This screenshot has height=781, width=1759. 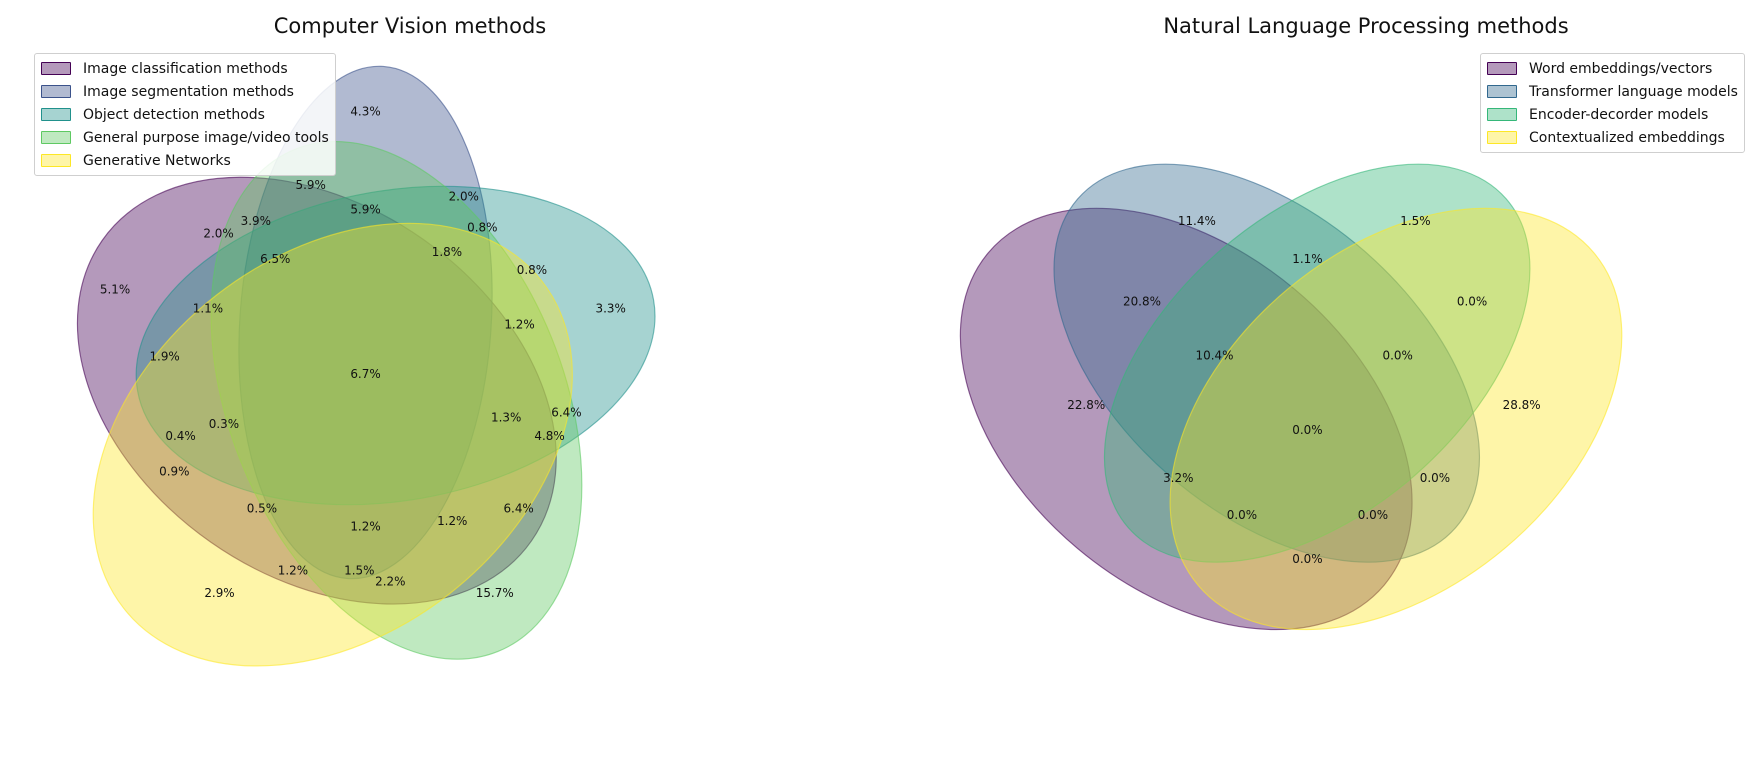 What do you see at coordinates (1215, 356) in the screenshot?
I see `region-percentage-label: 10.4%` at bounding box center [1215, 356].